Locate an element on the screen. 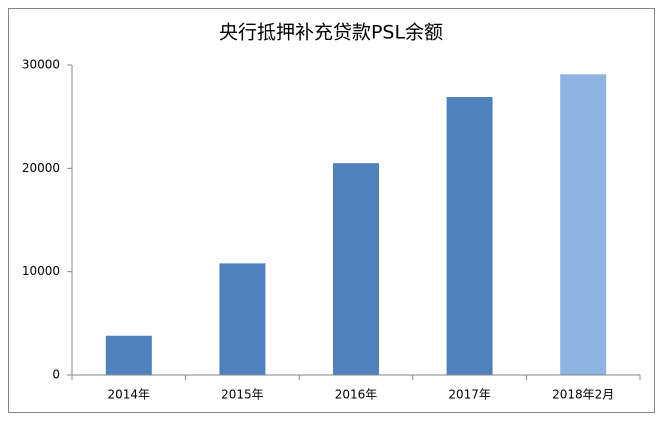 This screenshot has width=662, height=421. x-tick-label: 2016年 is located at coordinates (356, 395).